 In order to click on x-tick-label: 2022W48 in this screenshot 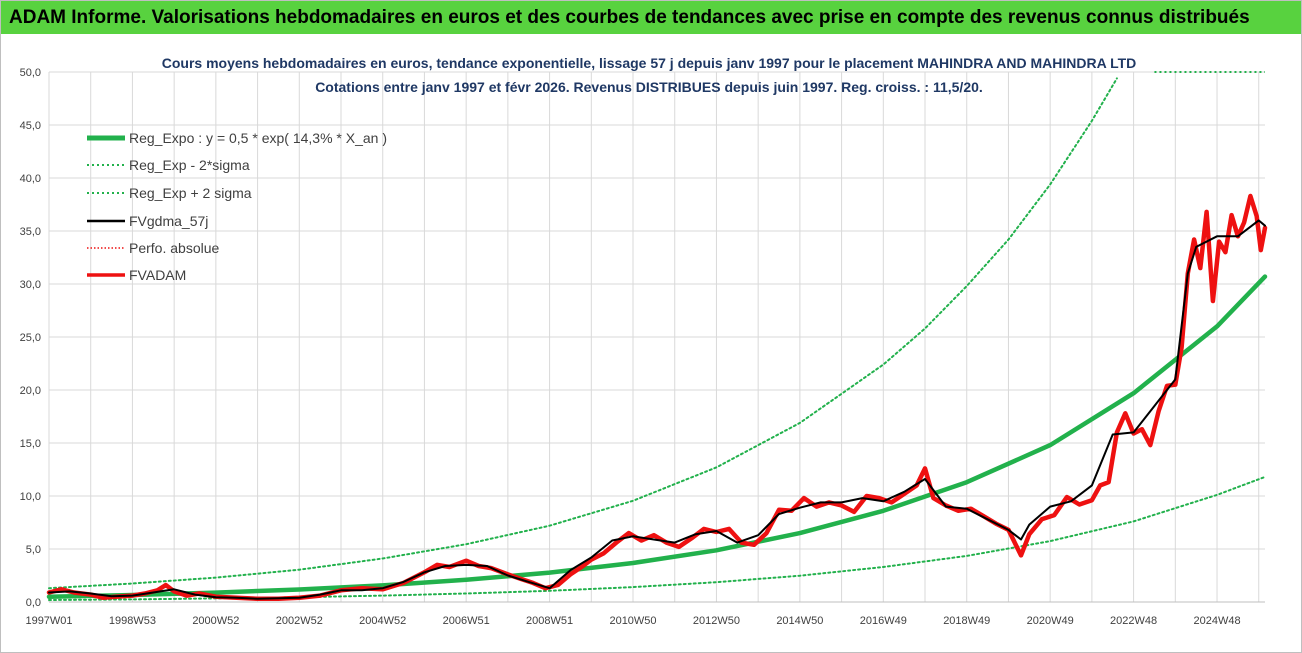, I will do `click(1133, 621)`.